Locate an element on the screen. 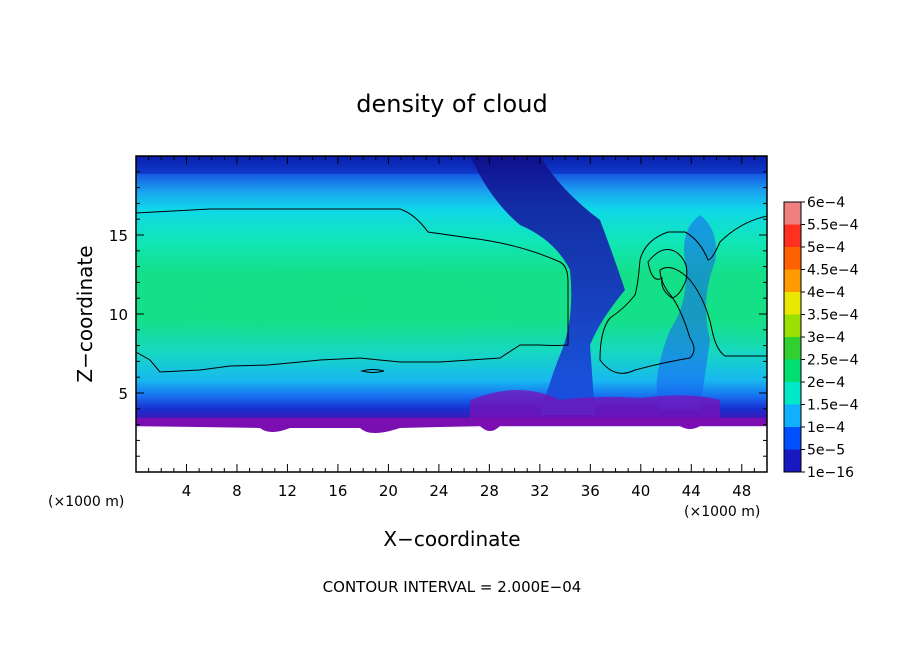 The height and width of the screenshot is (654, 904). x-unit-left: (×1000 m) is located at coordinates (86, 502).